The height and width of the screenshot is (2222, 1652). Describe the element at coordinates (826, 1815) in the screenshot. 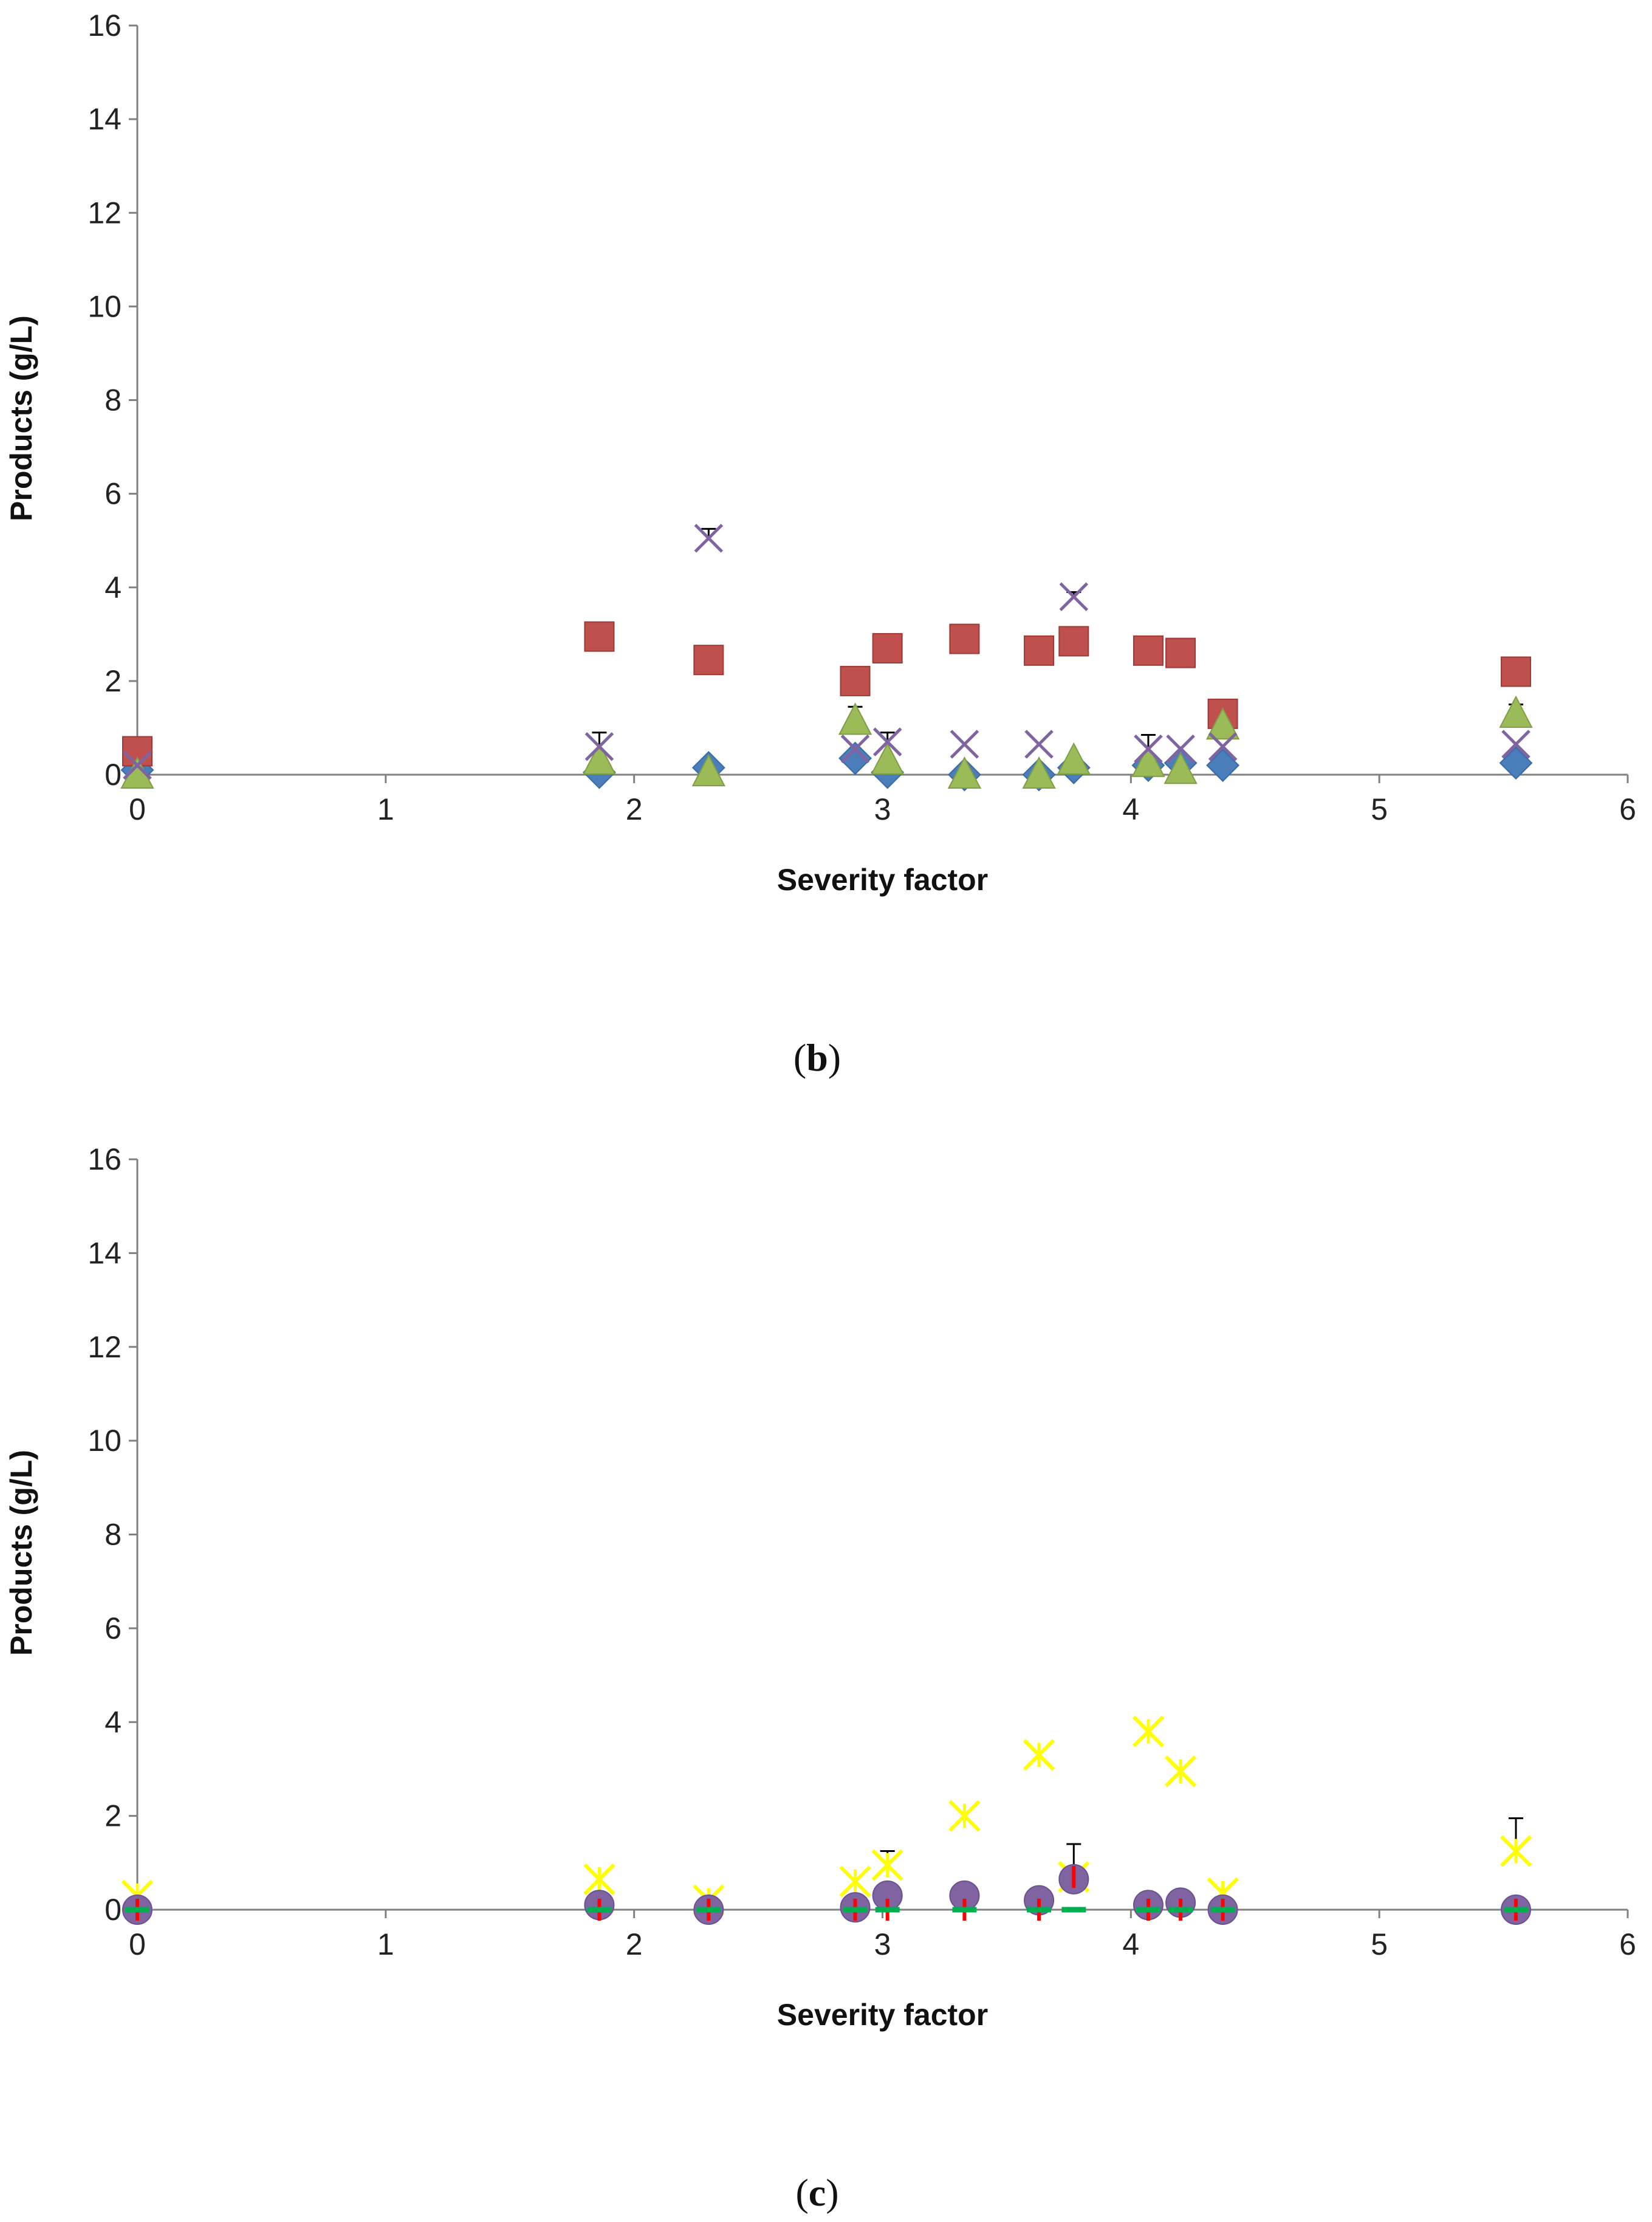

I see `series-5-c` at that location.